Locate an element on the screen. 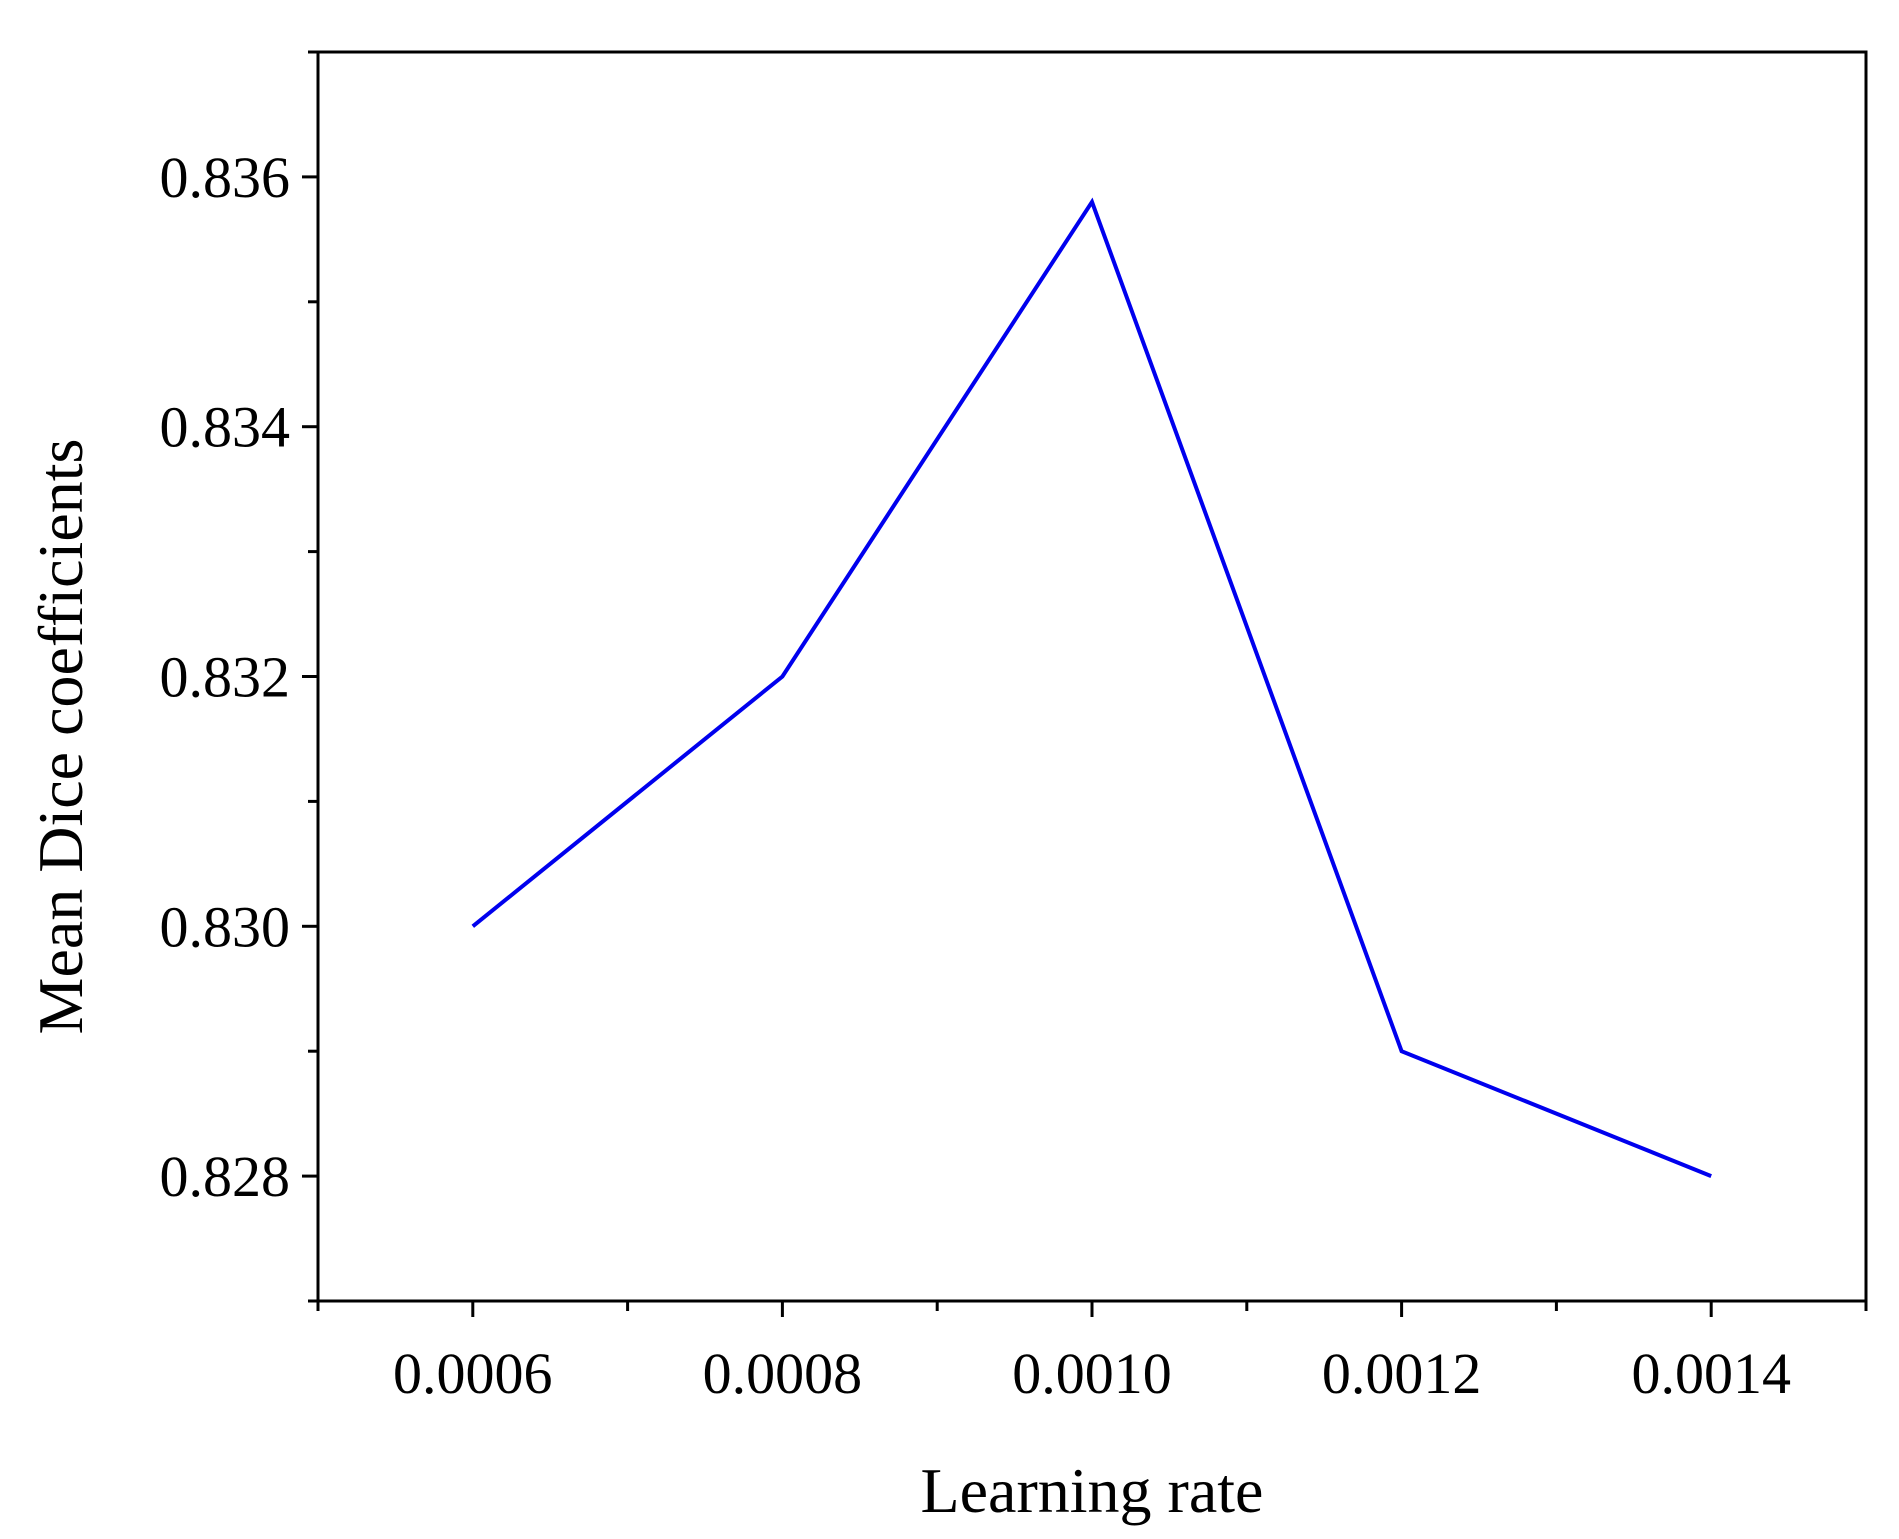 The height and width of the screenshot is (1539, 1899). y-tick-label: 0.832 is located at coordinates (225, 677).